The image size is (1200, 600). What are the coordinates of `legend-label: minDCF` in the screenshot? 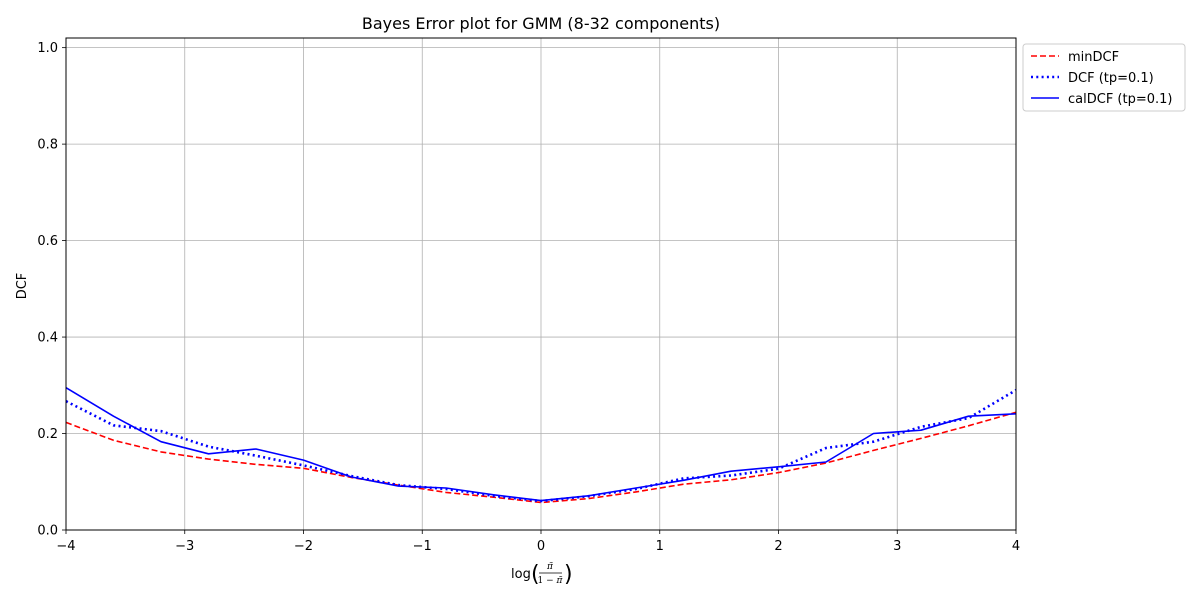 It's located at (1093, 57).